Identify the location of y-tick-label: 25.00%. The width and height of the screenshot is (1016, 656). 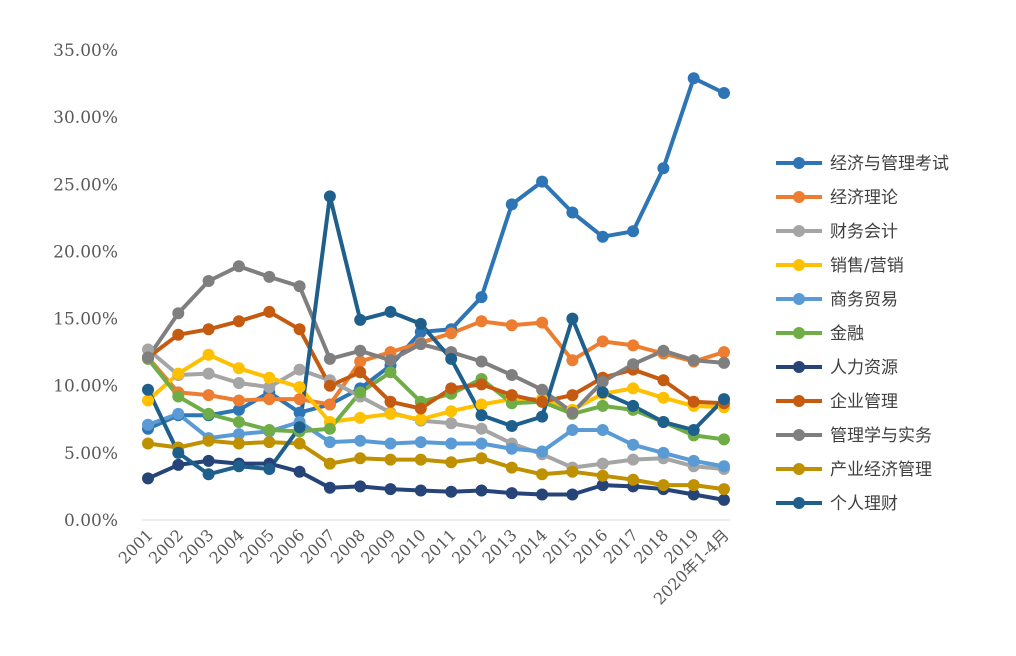
(85, 185).